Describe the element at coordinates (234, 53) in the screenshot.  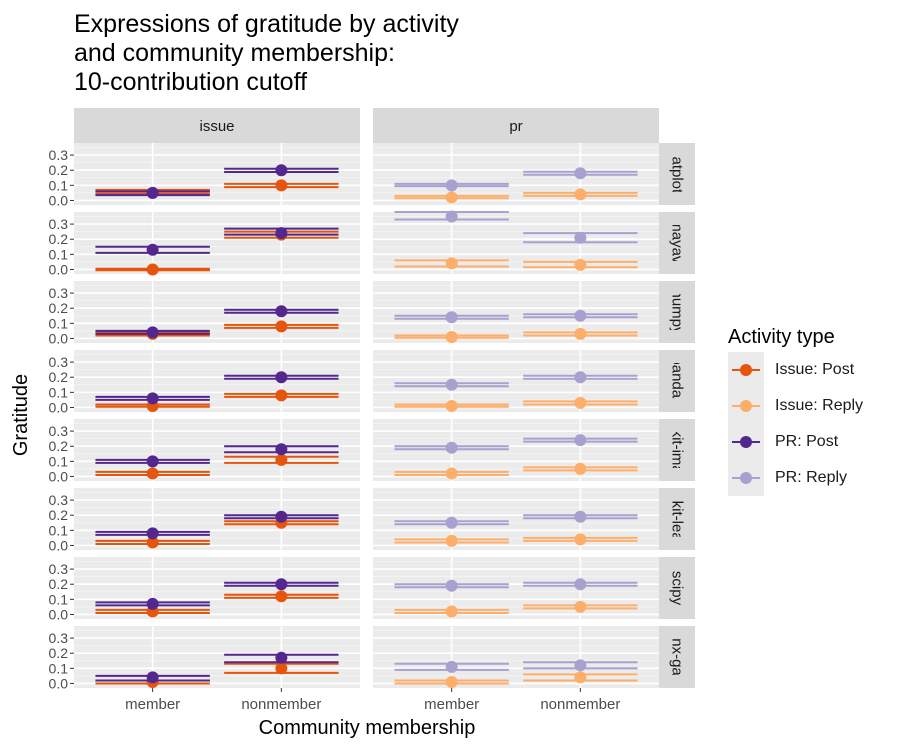
I see `chart-title-line-2: and community membership:` at that location.